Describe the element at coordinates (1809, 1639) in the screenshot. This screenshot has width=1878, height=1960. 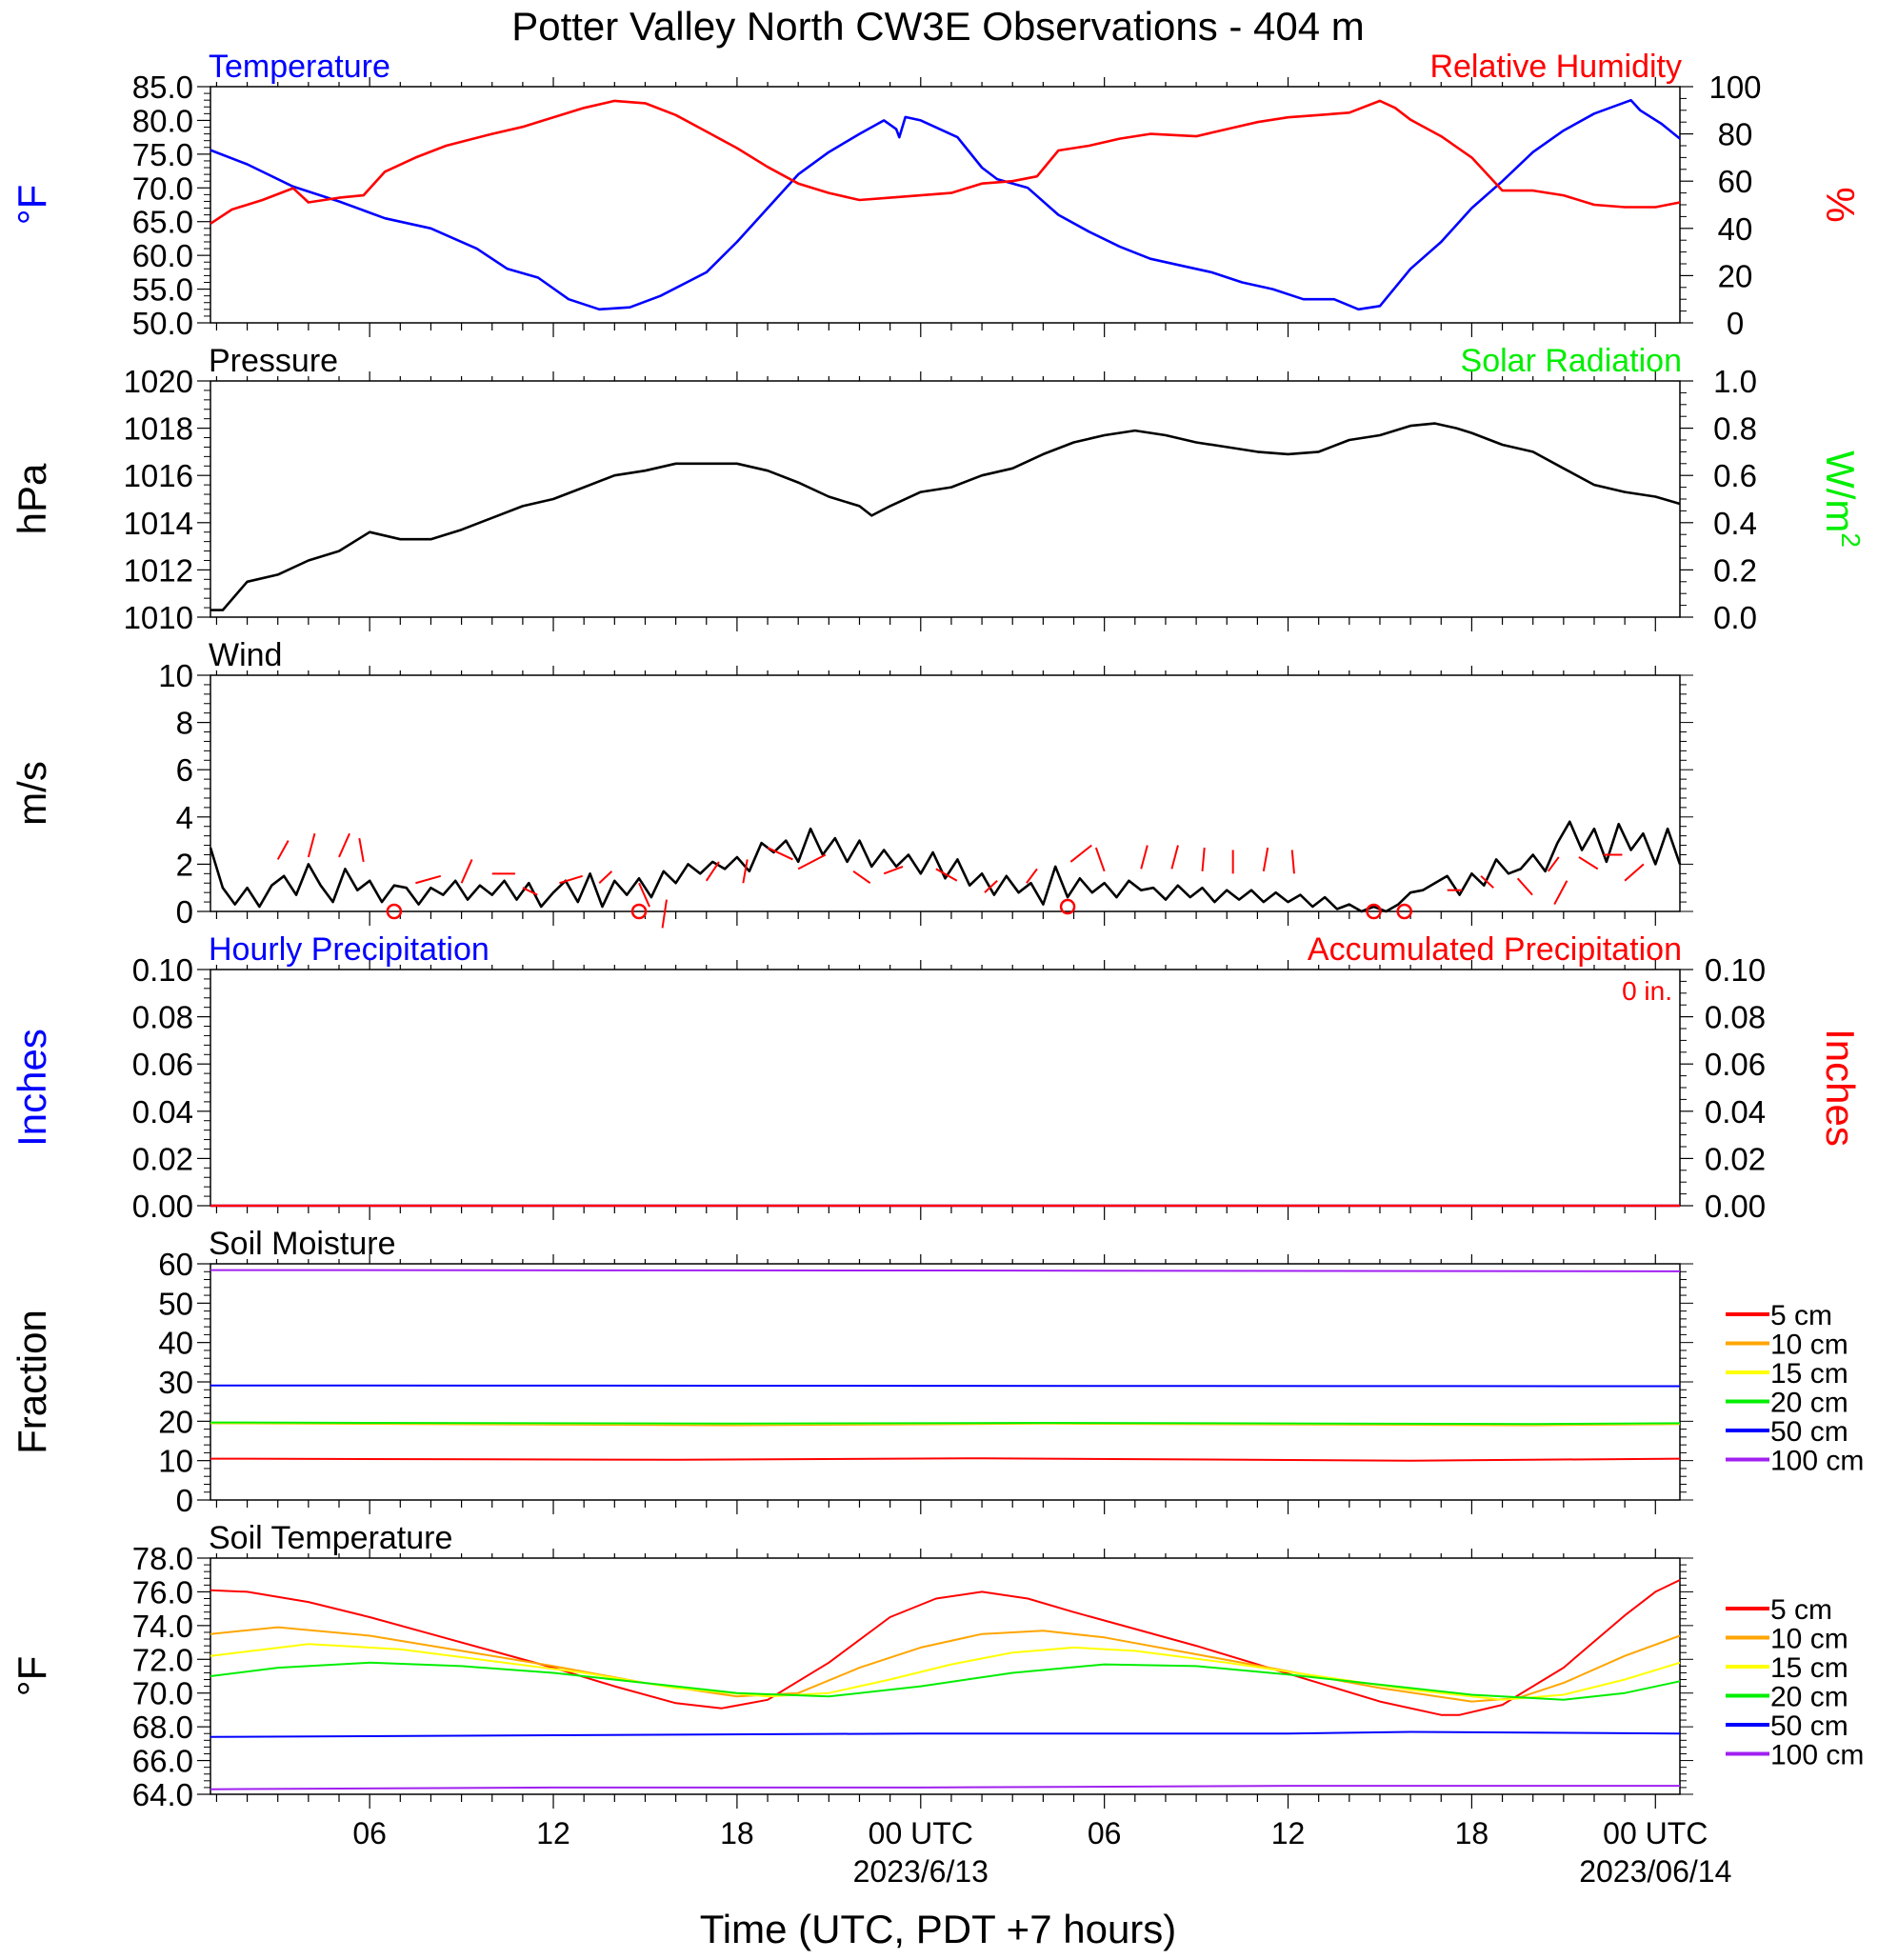
I see `soil-temp-legend-label: 10 cm` at that location.